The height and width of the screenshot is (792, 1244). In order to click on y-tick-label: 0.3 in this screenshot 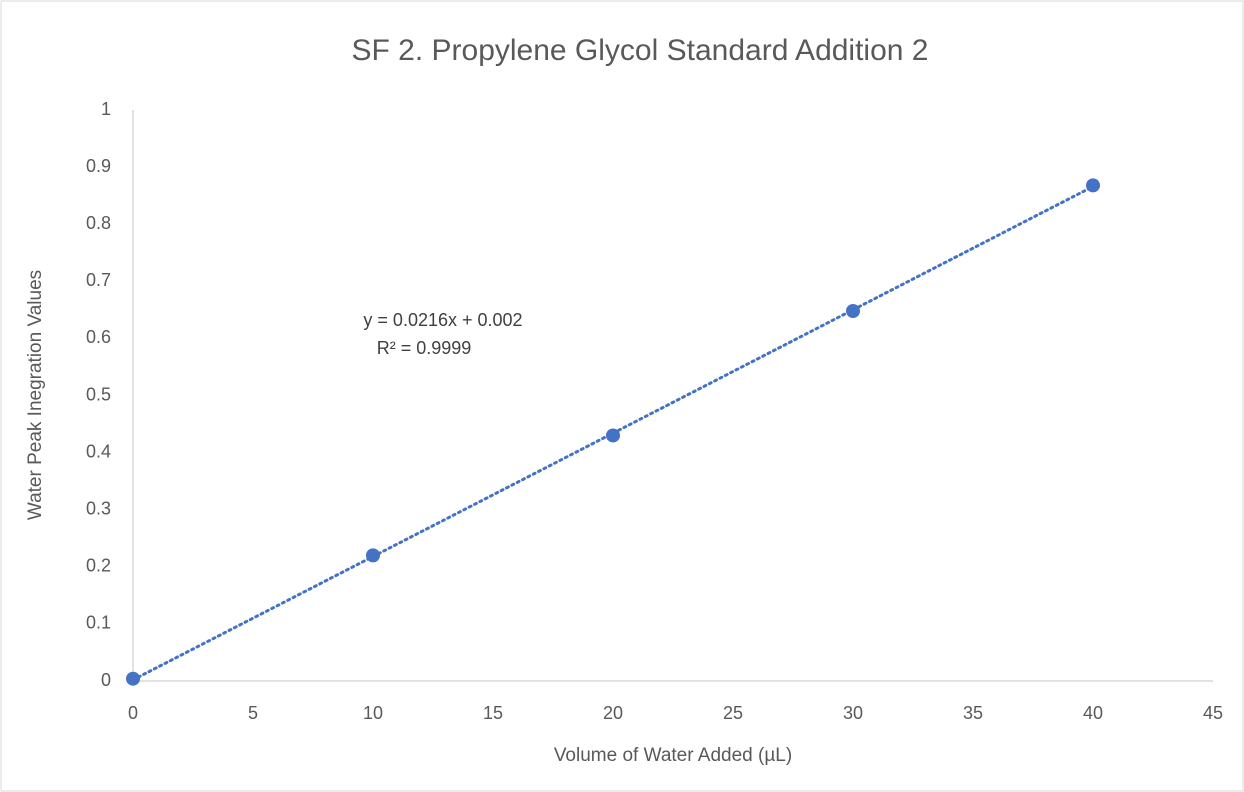, I will do `click(98, 508)`.